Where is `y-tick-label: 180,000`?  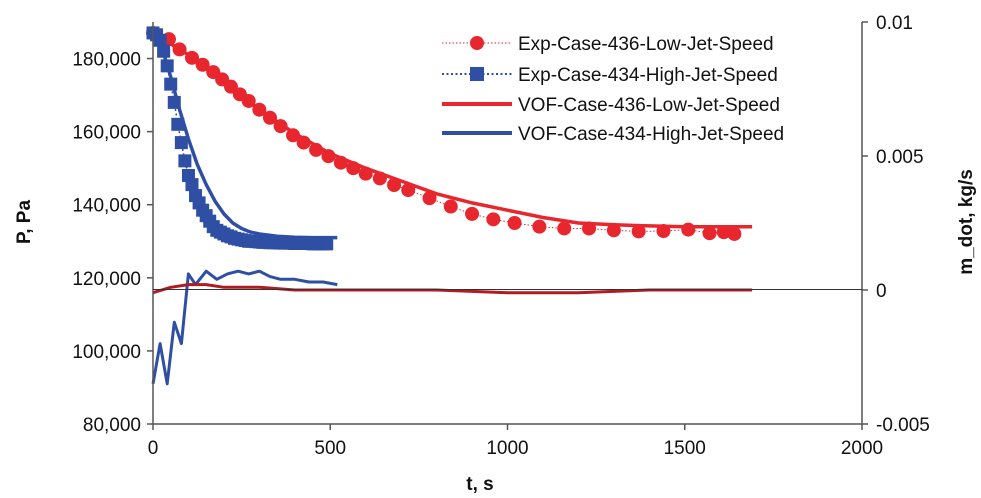
y-tick-label: 180,000 is located at coordinates (106, 60).